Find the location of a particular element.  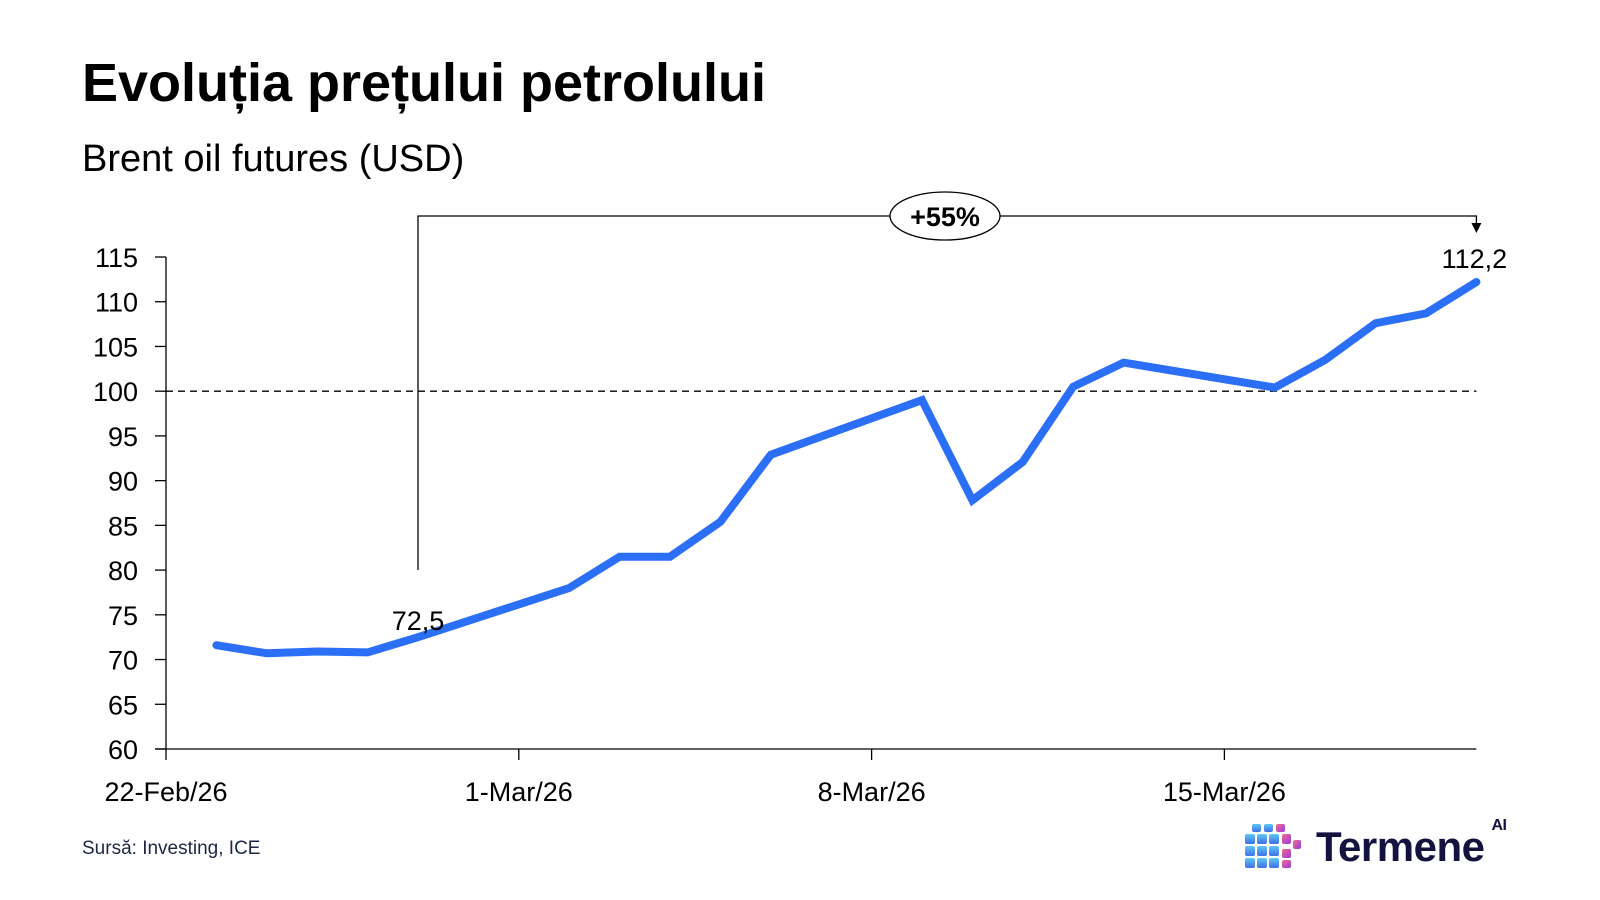

y-tick-label: 80 is located at coordinates (123, 571).